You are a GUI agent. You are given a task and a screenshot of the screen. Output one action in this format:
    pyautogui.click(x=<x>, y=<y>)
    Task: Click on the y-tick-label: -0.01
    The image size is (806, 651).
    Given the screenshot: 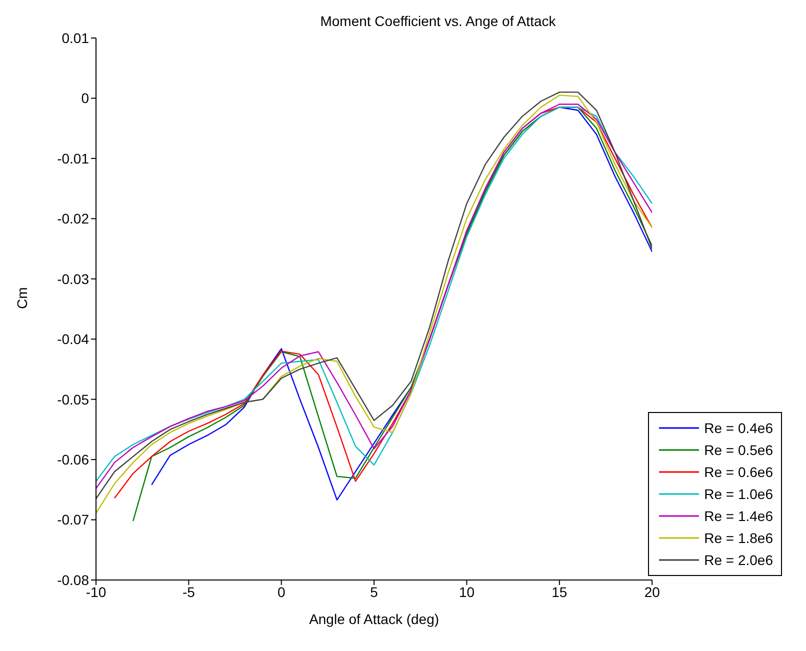 What is the action you would take?
    pyautogui.click(x=73, y=158)
    